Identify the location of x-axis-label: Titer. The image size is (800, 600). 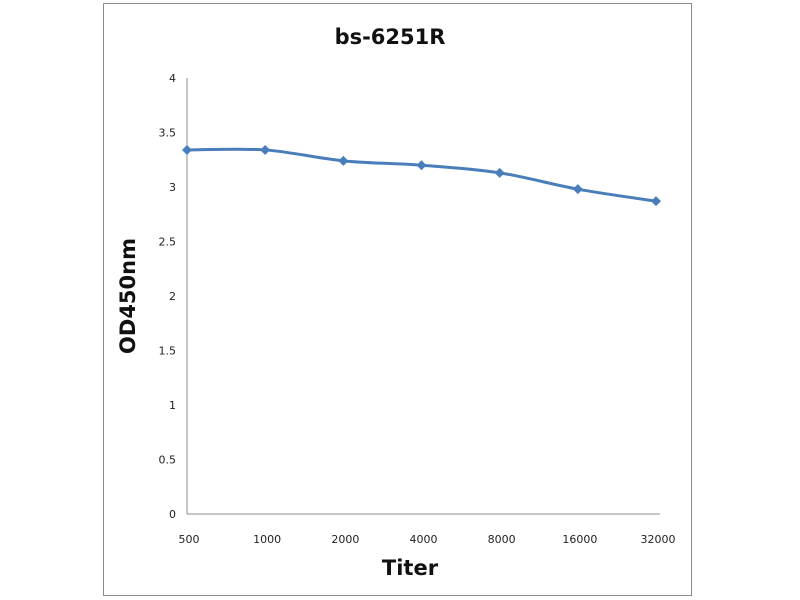
(410, 568).